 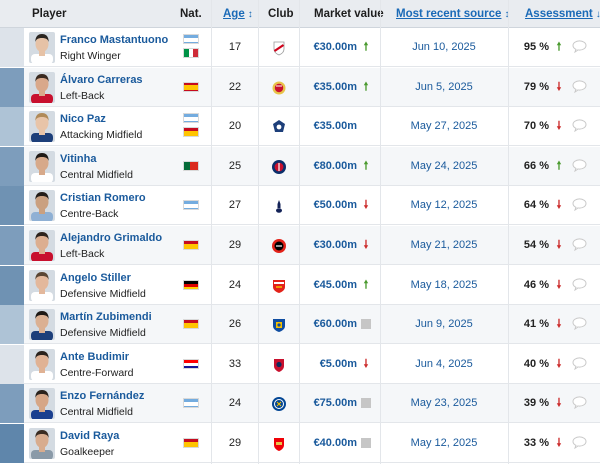 What do you see at coordinates (95, 277) in the screenshot?
I see `player-name-link: Angelo Stiller` at bounding box center [95, 277].